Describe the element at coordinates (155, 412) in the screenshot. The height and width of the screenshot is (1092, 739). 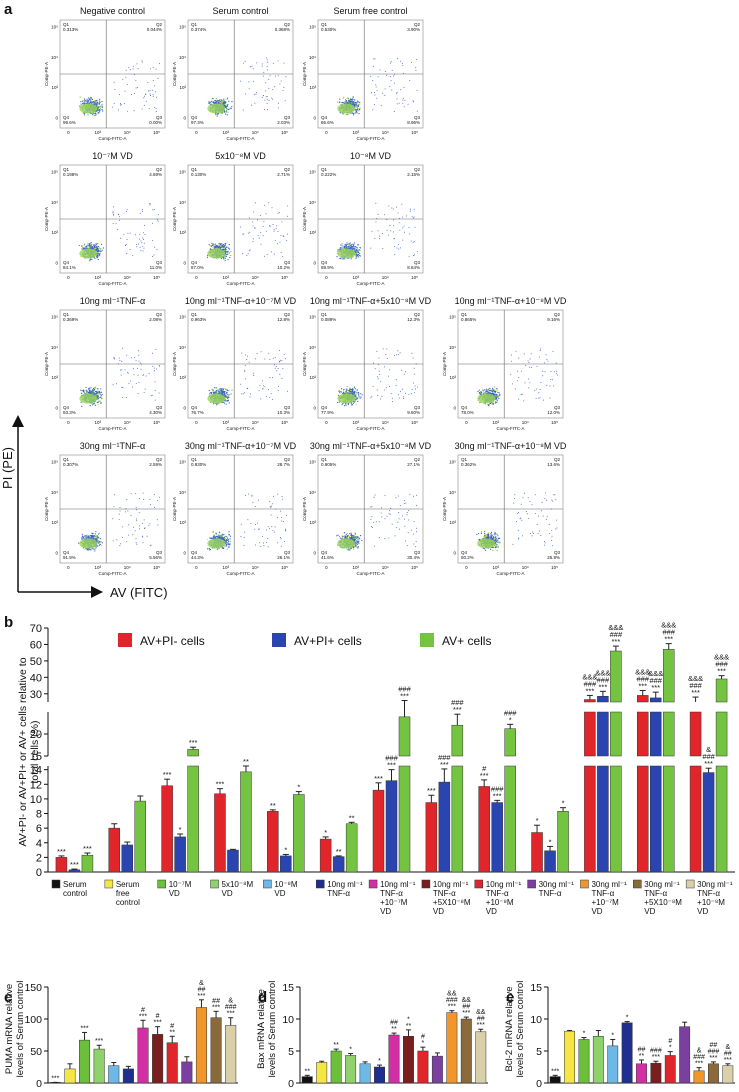
I see `quadrant-percent: 4.30%` at that location.